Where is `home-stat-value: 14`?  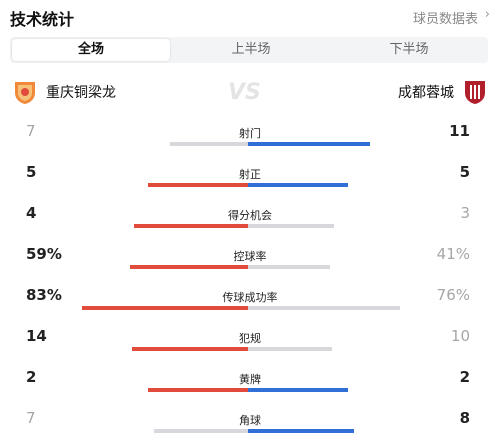 home-stat-value: 14 is located at coordinates (36, 336).